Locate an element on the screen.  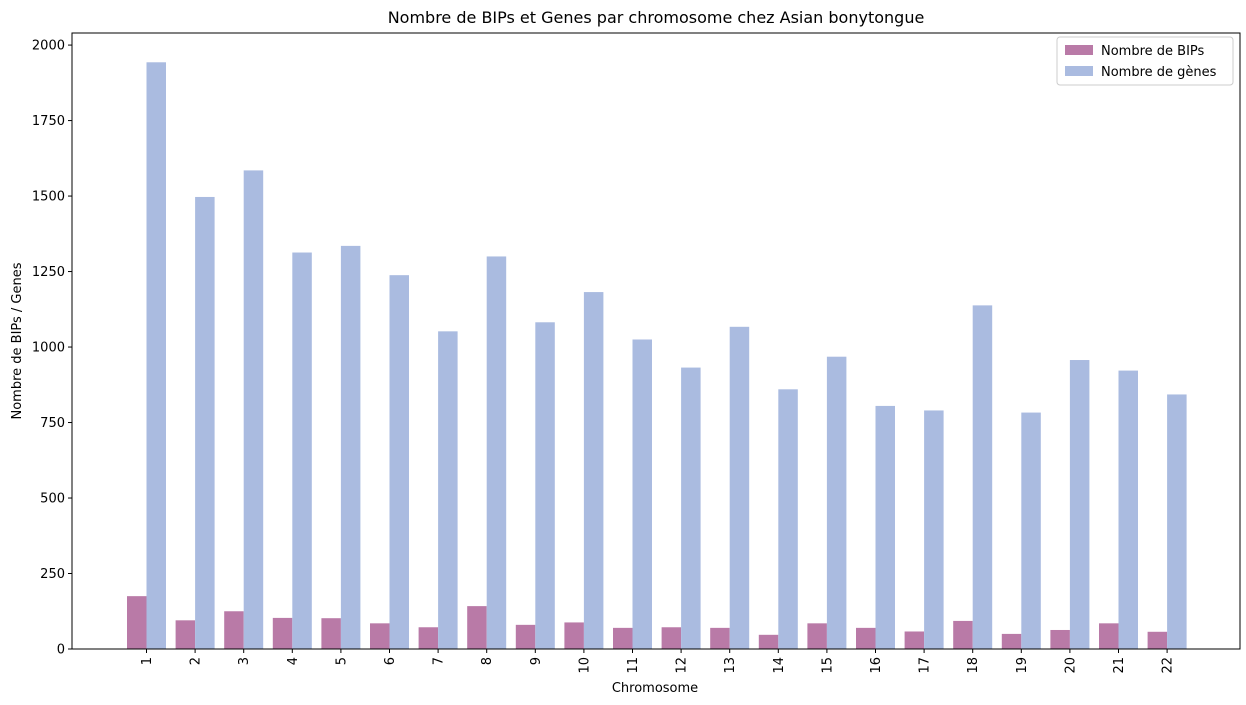
x-tick-label: 4 is located at coordinates (293, 661).